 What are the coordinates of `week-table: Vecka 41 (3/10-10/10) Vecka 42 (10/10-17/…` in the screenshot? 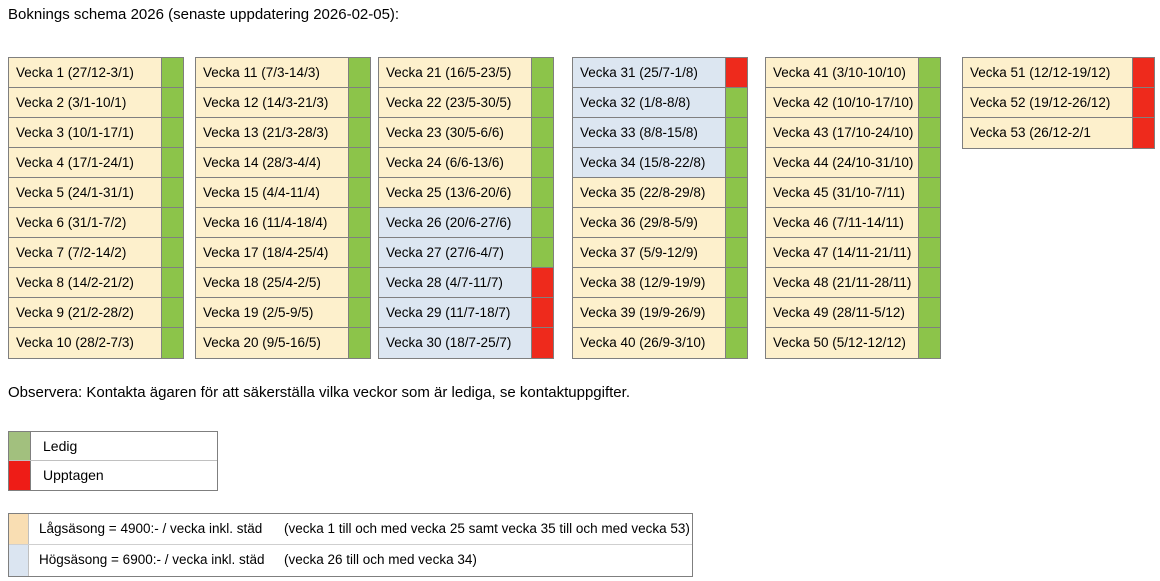 It's located at (853, 208).